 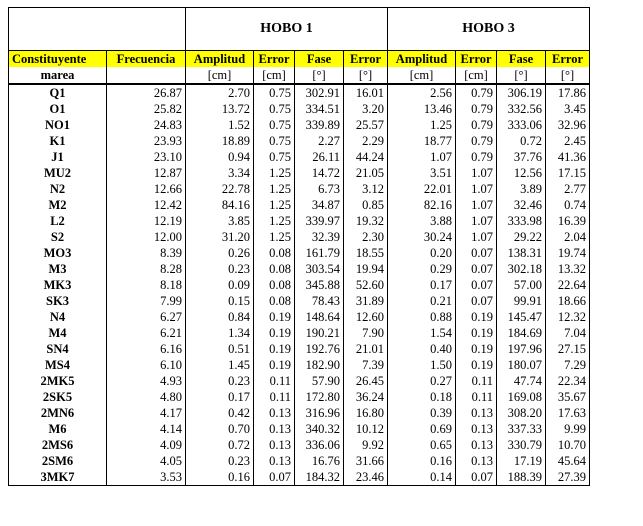 What do you see at coordinates (521, 333) in the screenshot?
I see `phase-h3-cell: 184.69` at bounding box center [521, 333].